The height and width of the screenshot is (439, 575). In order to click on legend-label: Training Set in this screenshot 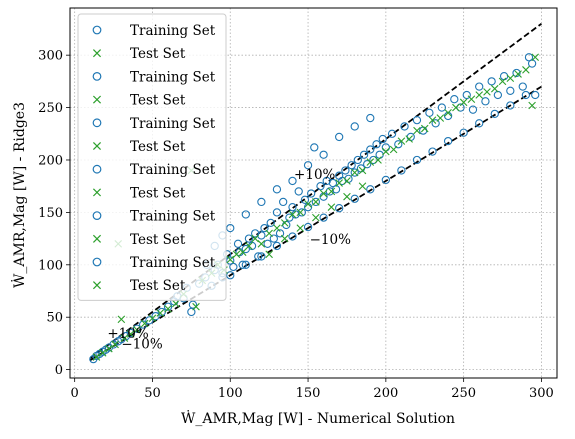, I will do `click(173, 77)`.